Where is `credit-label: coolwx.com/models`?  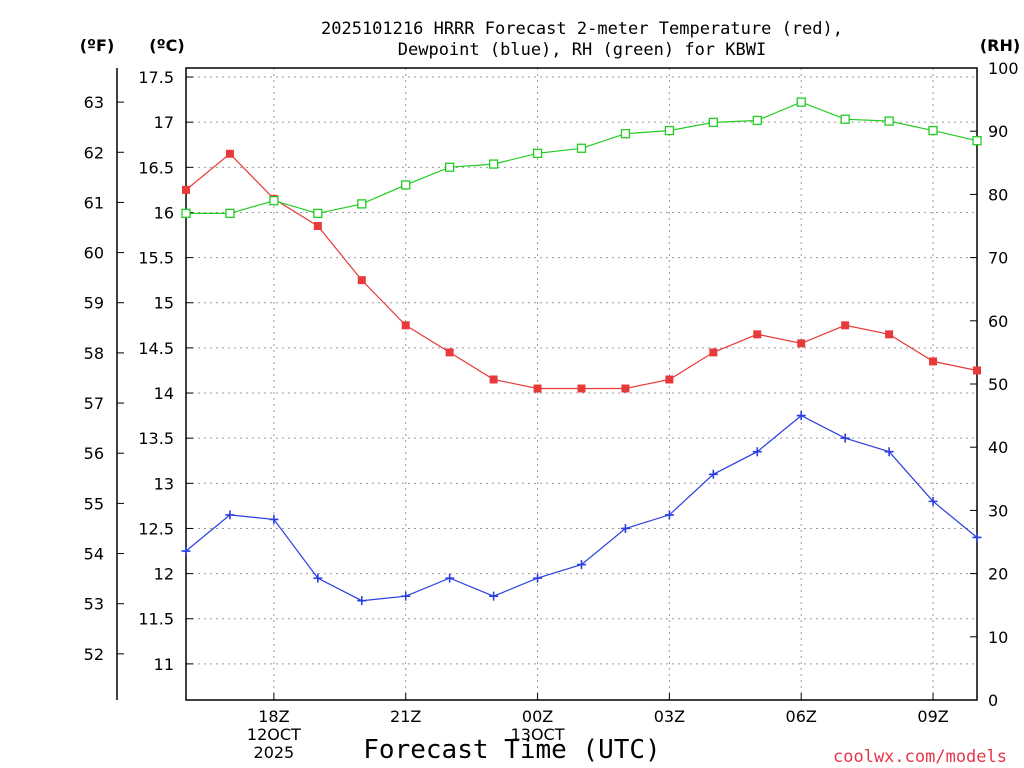
credit-label: coolwx.com/models is located at coordinates (920, 757).